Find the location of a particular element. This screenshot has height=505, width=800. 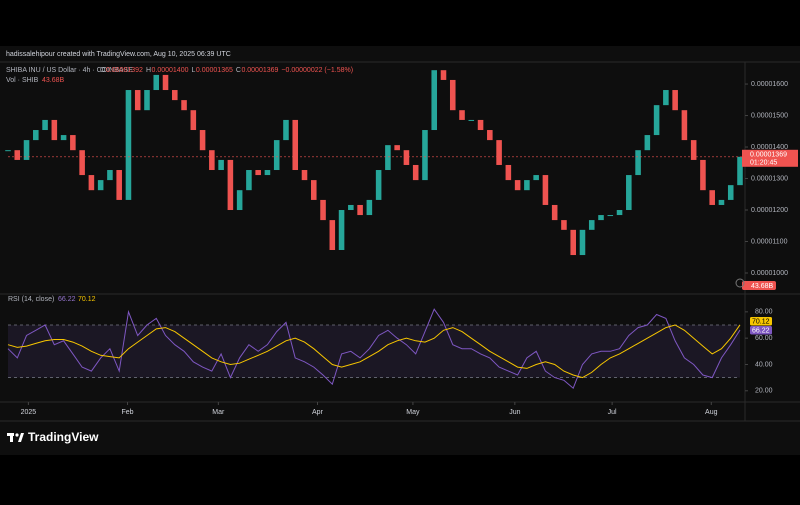

x-tick-label: May is located at coordinates (413, 412).